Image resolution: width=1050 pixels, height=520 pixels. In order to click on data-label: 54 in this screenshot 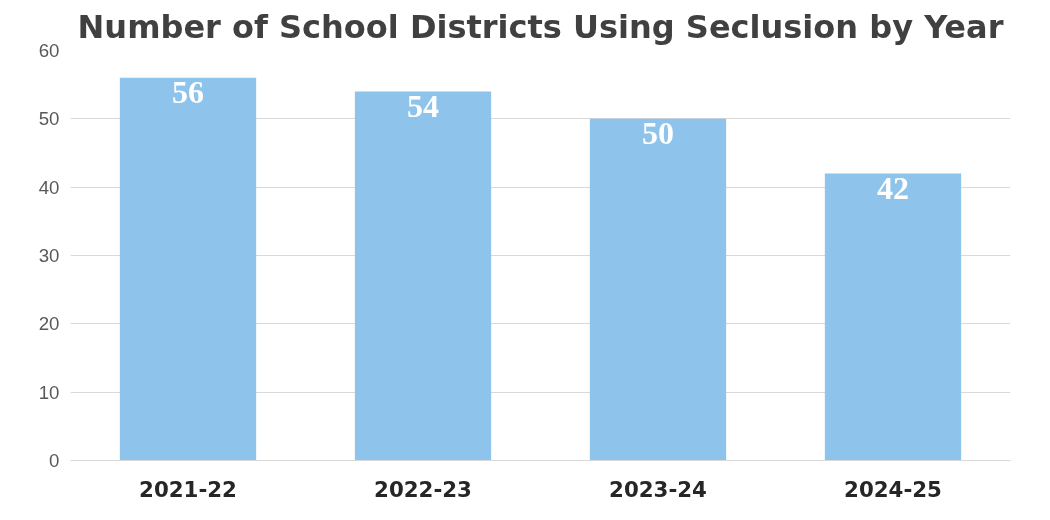, I will do `click(423, 105)`.